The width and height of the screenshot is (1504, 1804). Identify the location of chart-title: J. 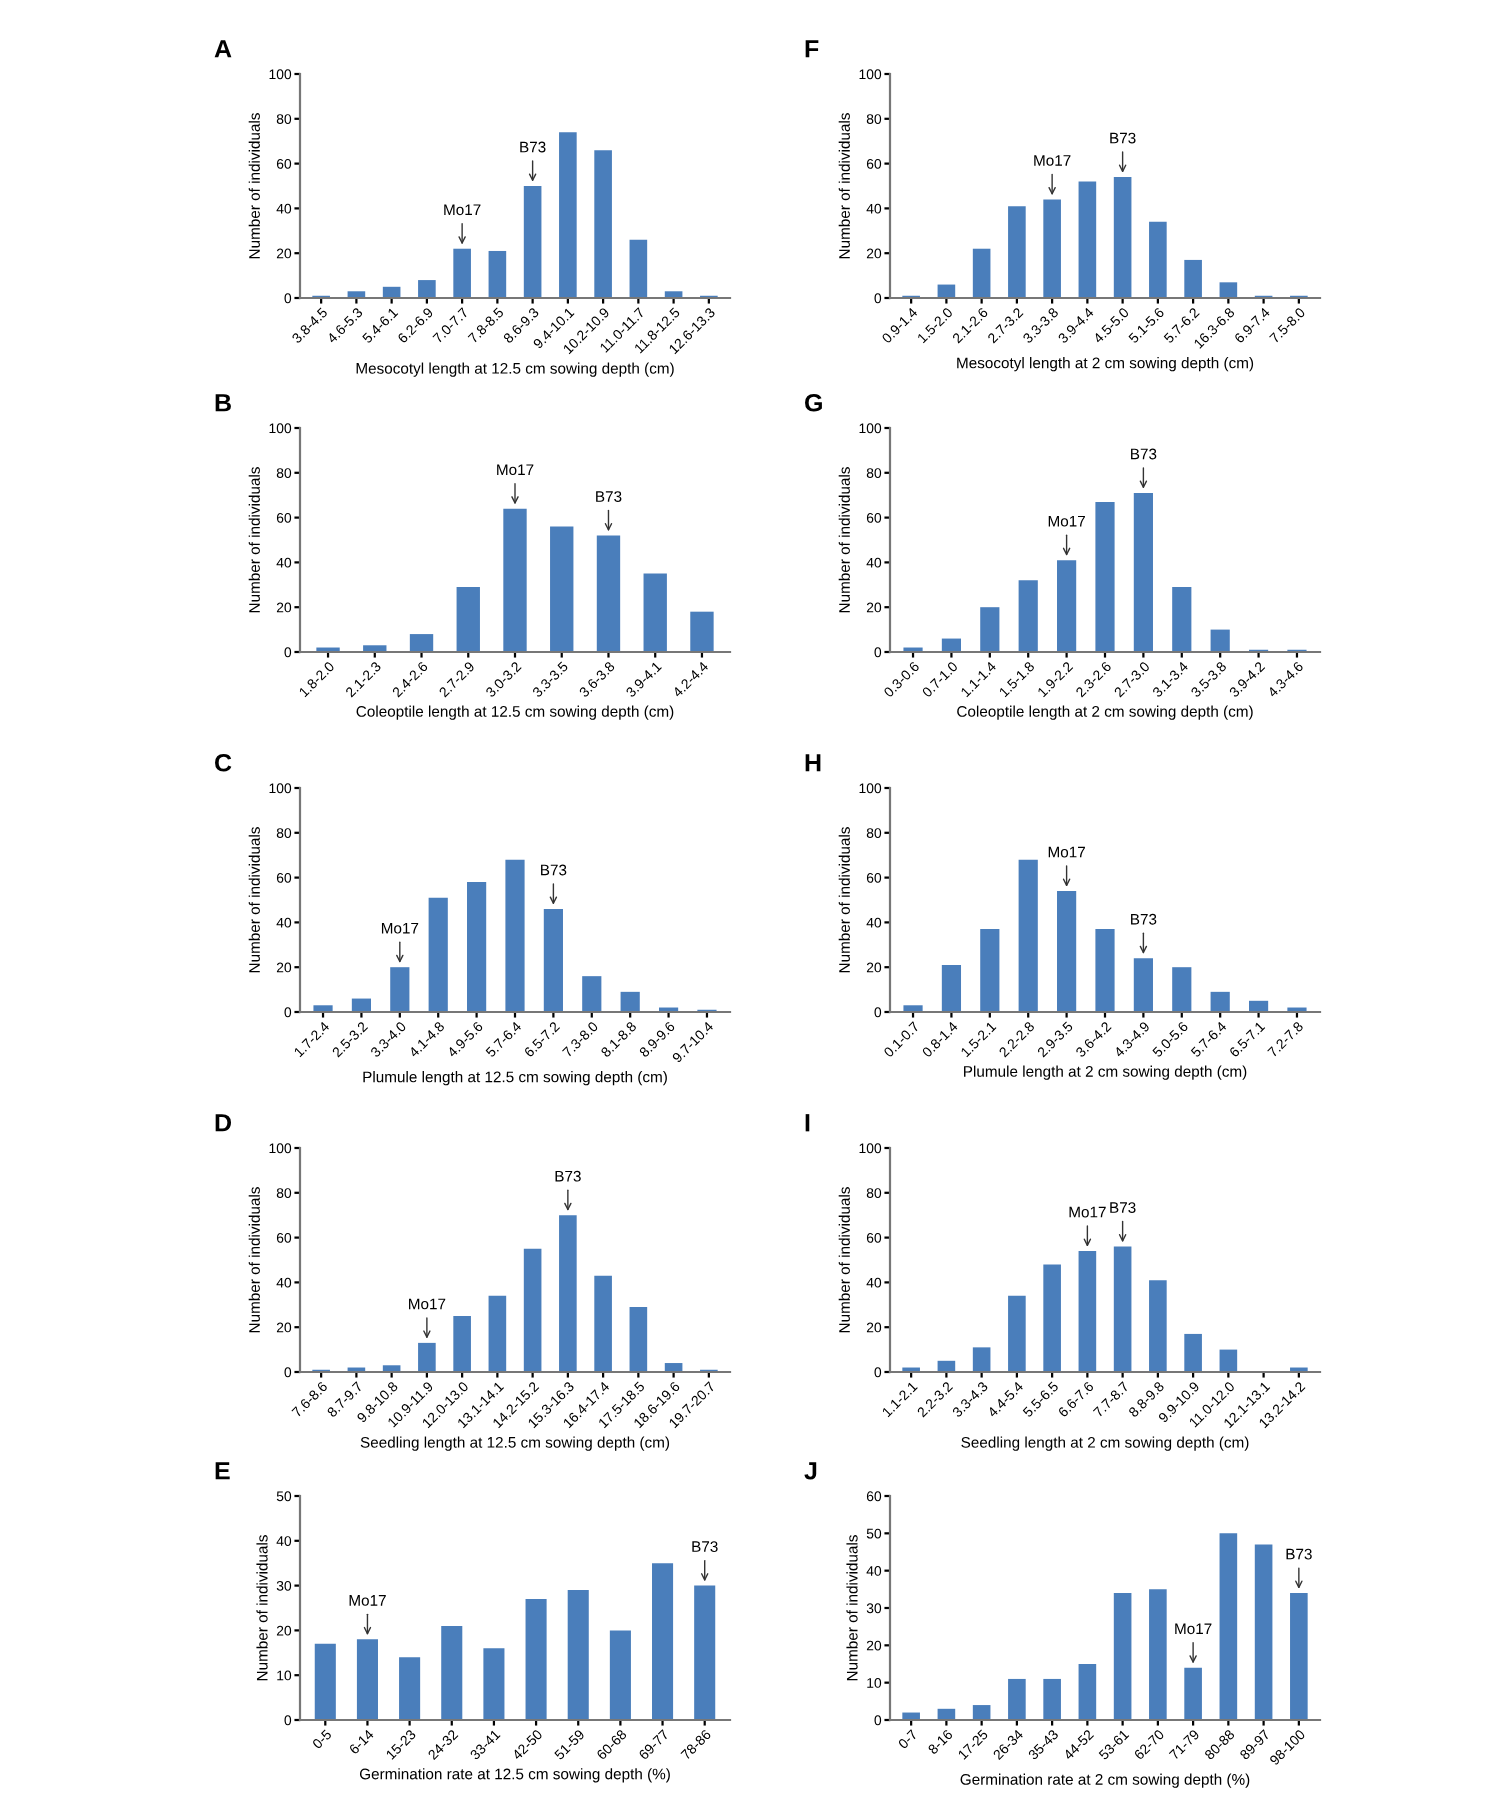
(810, 1471).